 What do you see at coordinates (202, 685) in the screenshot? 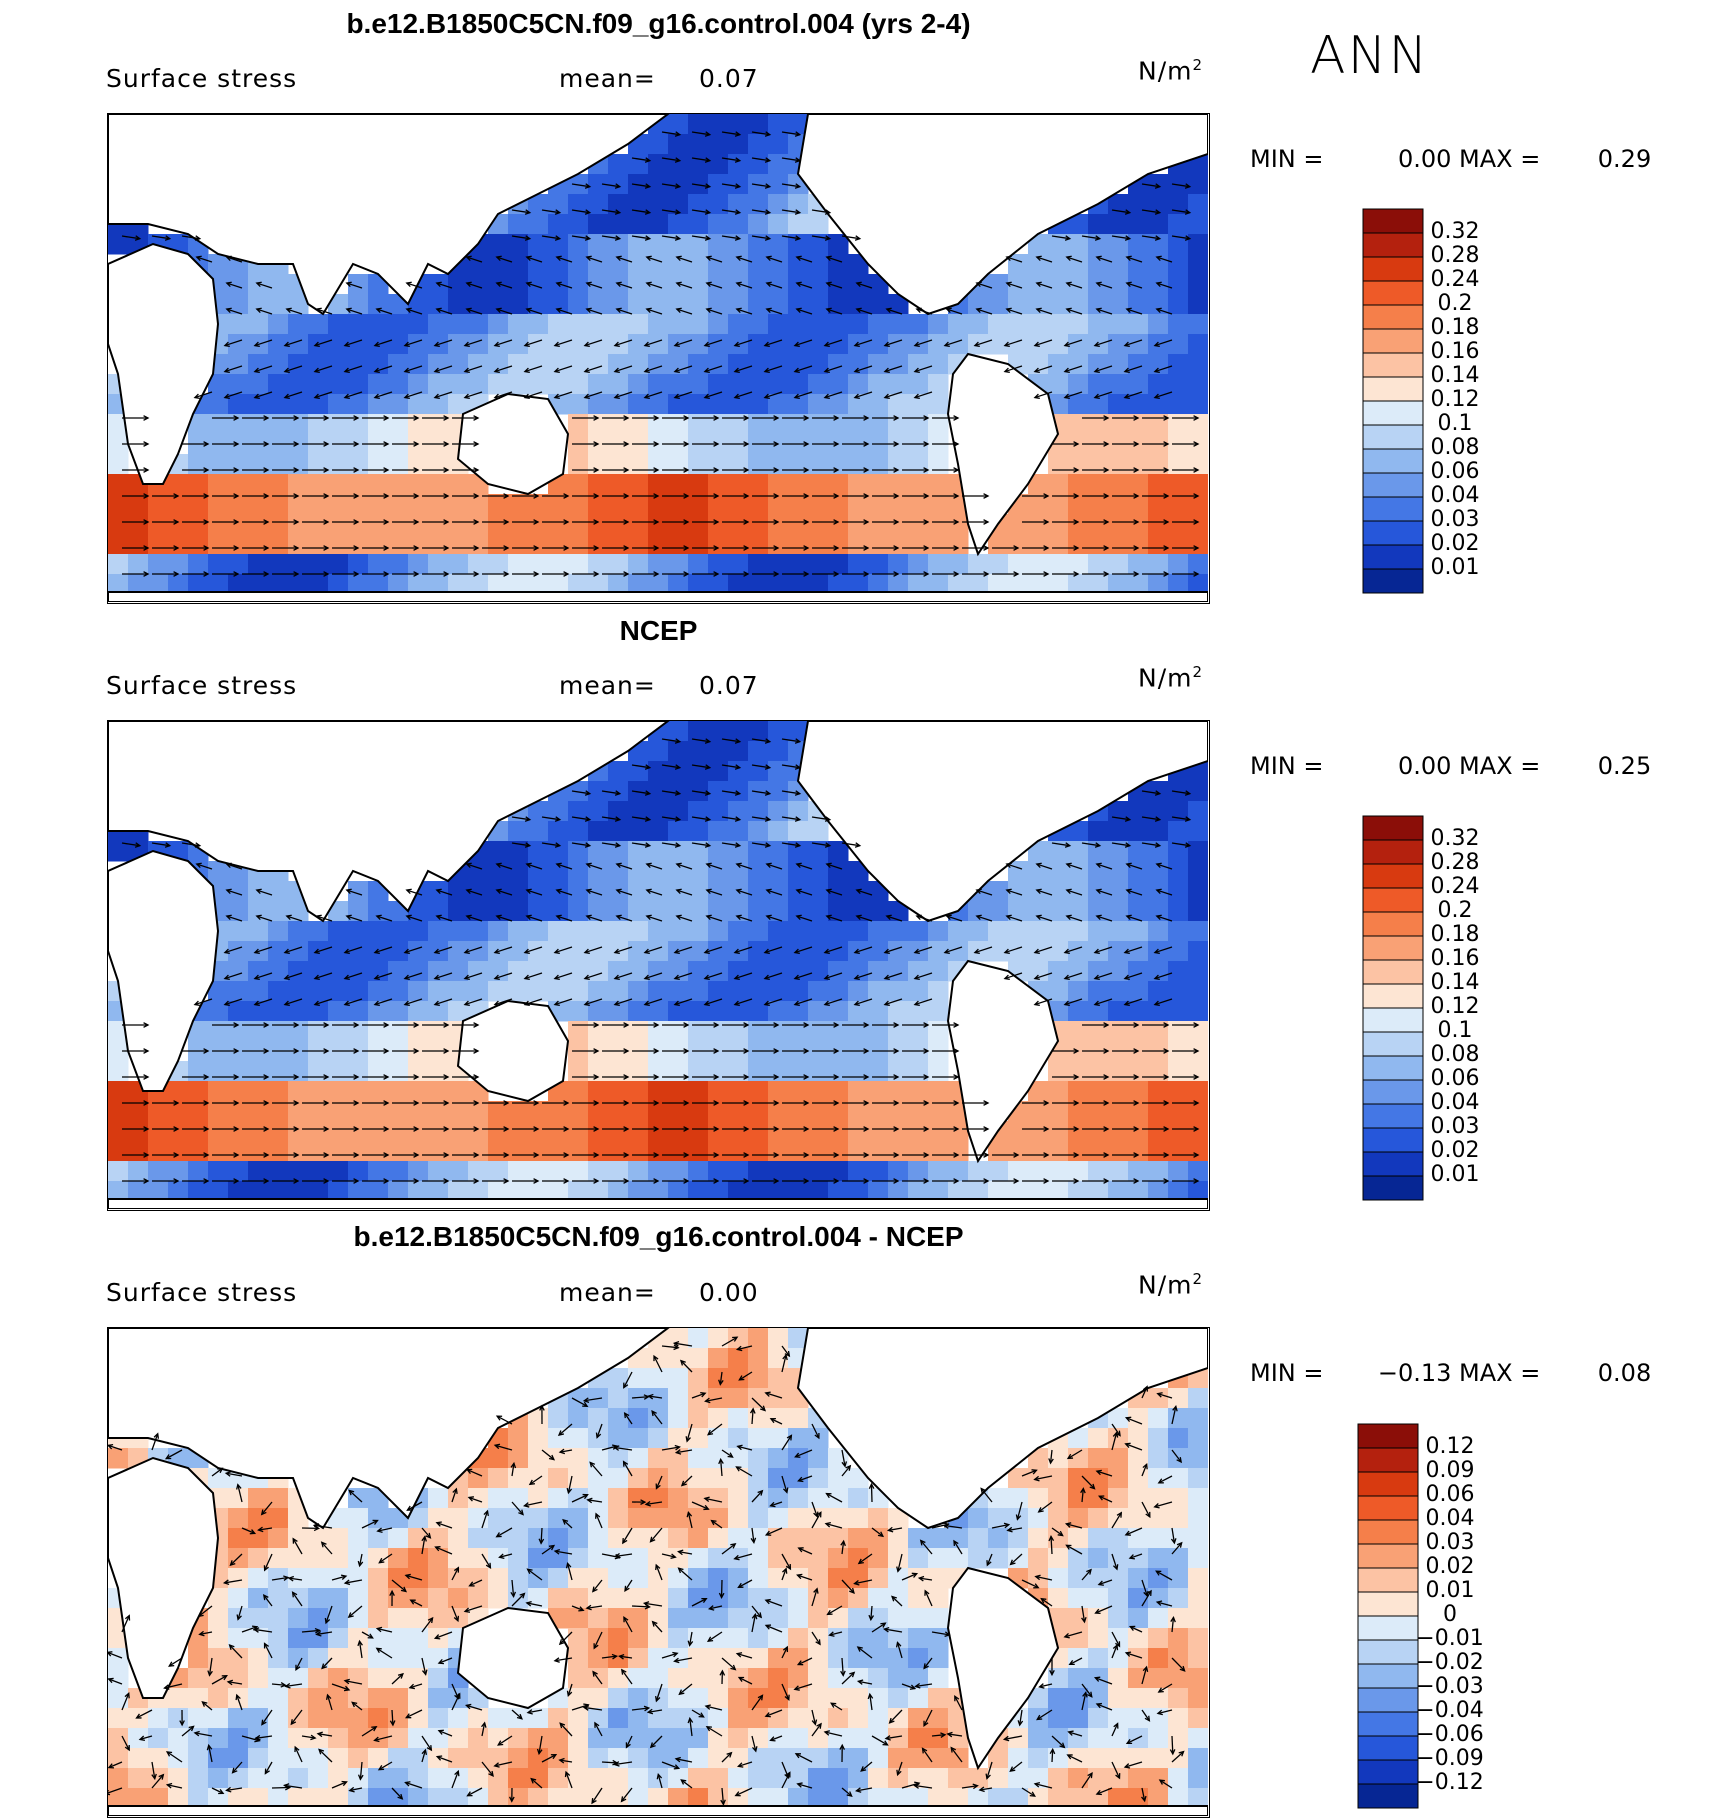
I see `panel-2-variable: Surface stress` at bounding box center [202, 685].